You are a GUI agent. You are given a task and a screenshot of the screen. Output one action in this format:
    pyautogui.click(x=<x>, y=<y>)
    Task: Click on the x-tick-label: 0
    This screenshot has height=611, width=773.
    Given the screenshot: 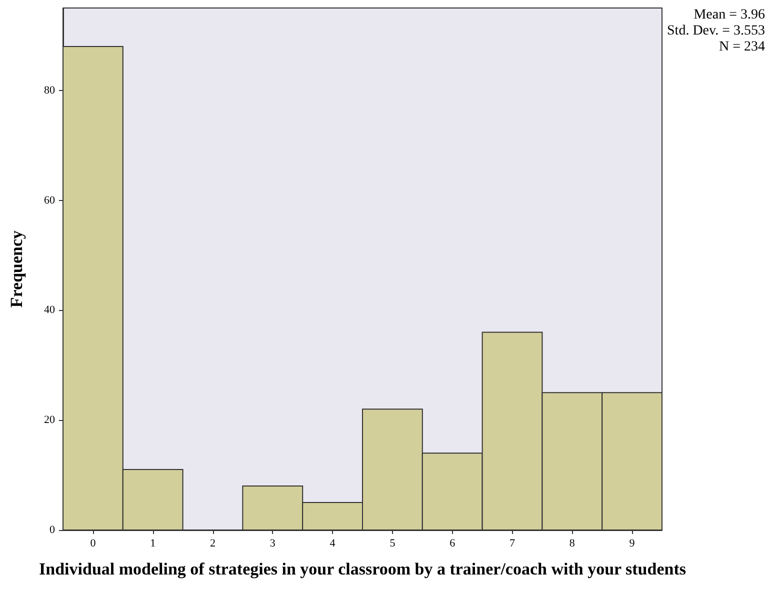 What is the action you would take?
    pyautogui.click(x=93, y=544)
    